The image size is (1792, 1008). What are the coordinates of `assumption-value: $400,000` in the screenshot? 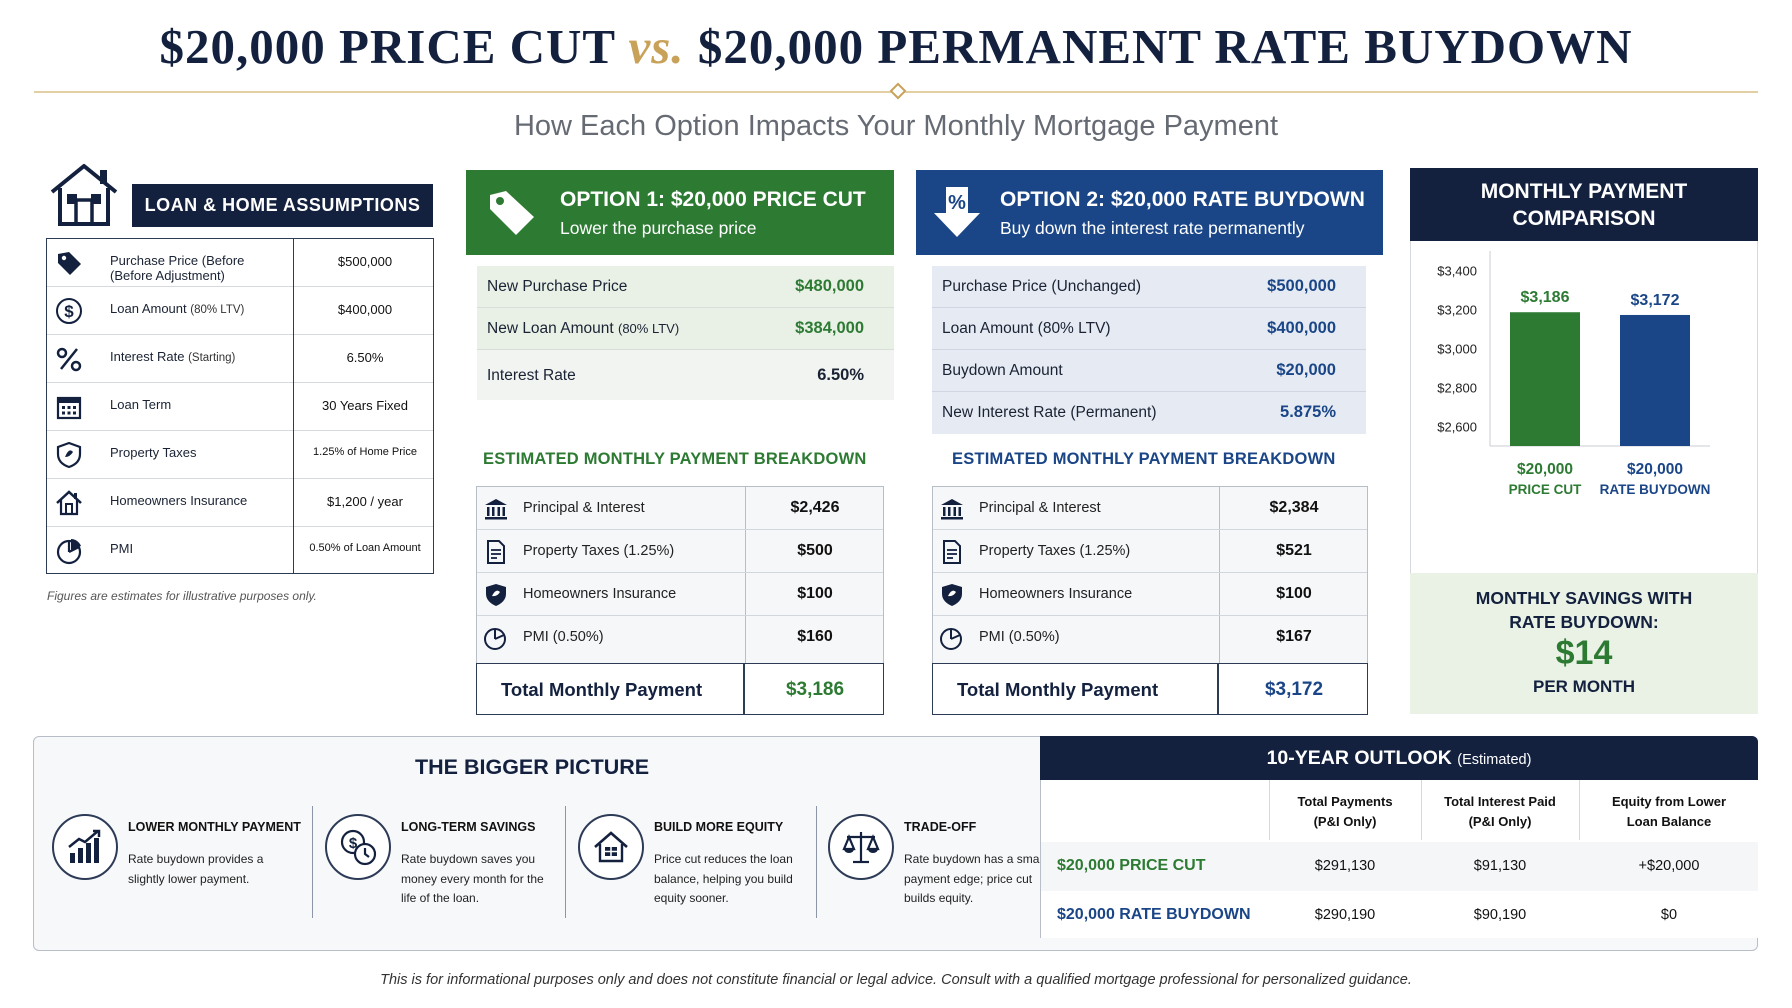 It's located at (365, 309).